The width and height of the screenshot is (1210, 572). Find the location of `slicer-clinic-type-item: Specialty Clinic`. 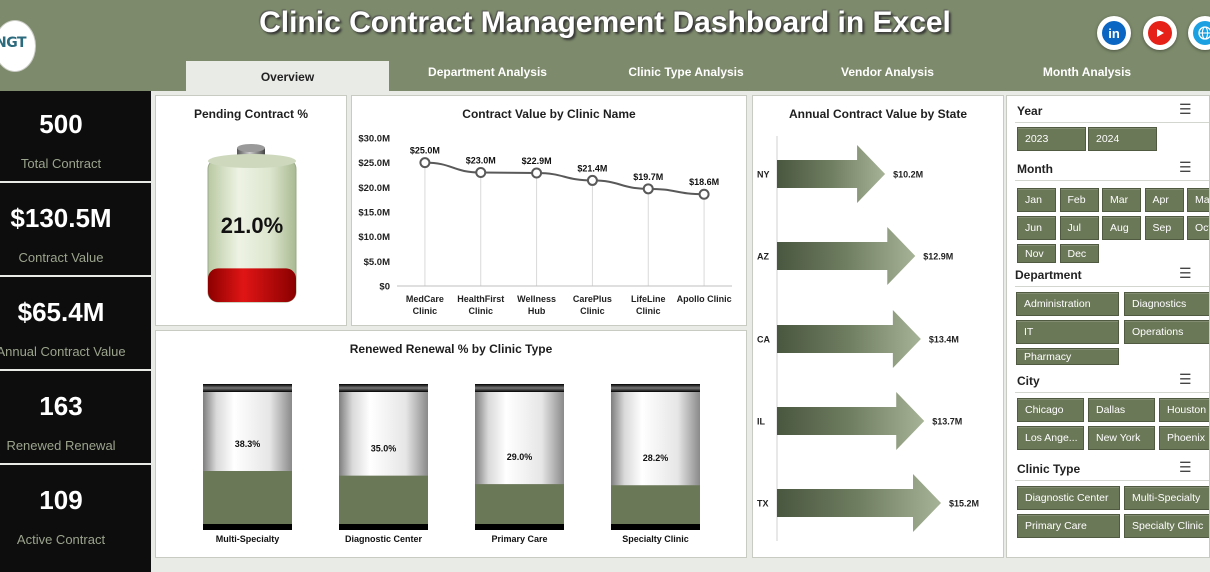

slicer-clinic-type-item: Specialty Clinic is located at coordinates (1166, 526).